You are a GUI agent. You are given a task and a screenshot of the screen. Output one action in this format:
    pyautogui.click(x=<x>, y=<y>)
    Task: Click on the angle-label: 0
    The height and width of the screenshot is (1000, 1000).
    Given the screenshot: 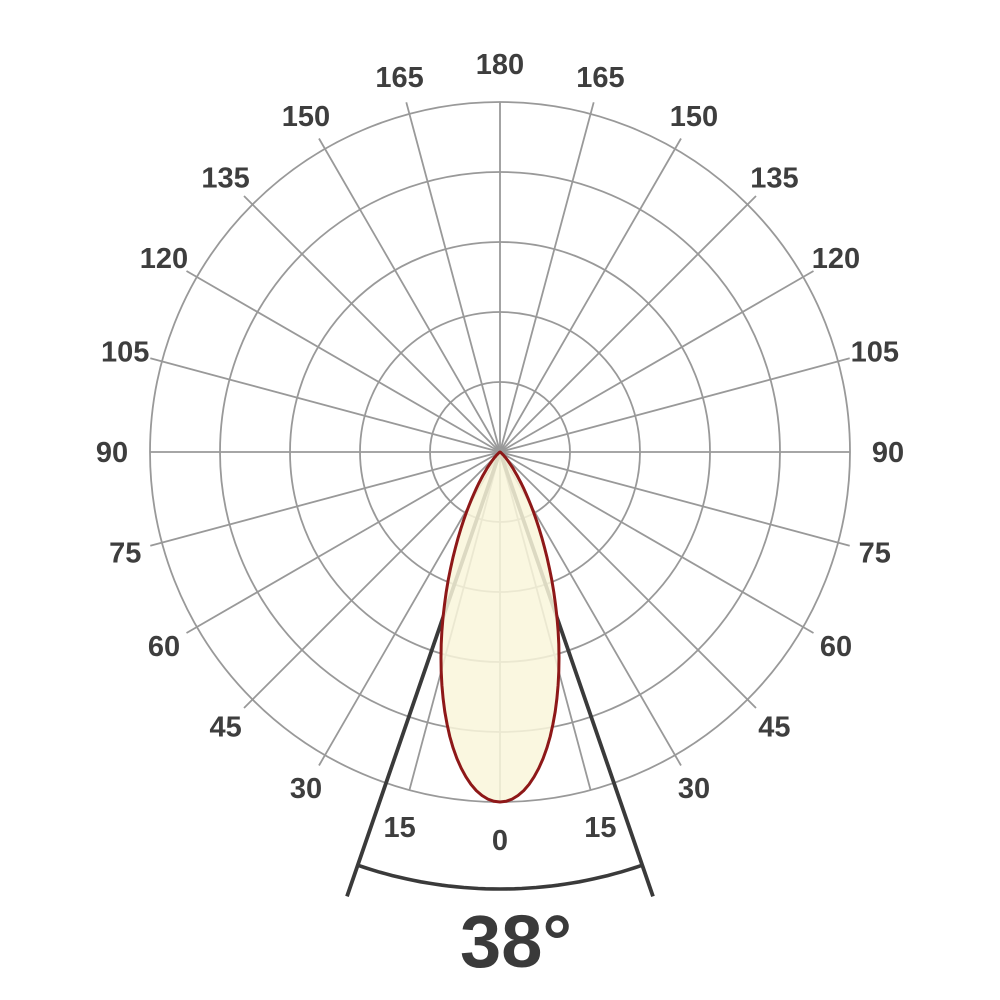 What is the action you would take?
    pyautogui.click(x=500, y=841)
    